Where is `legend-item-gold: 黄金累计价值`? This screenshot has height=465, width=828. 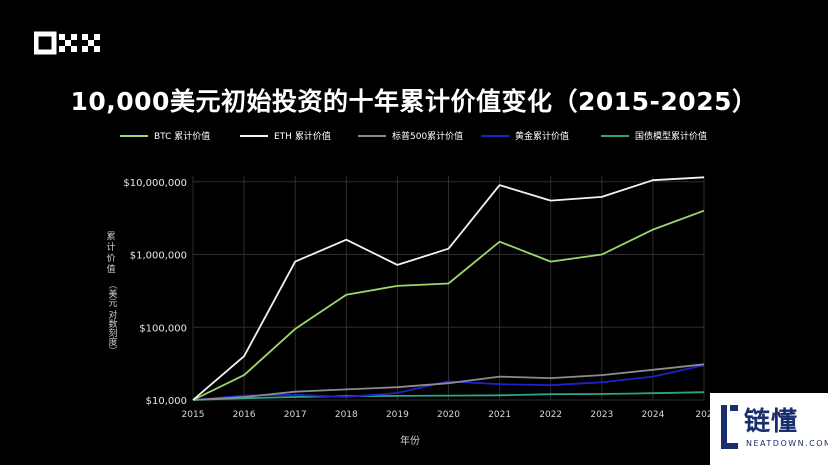
legend-item-gold: 黄金累计价值 is located at coordinates (525, 135).